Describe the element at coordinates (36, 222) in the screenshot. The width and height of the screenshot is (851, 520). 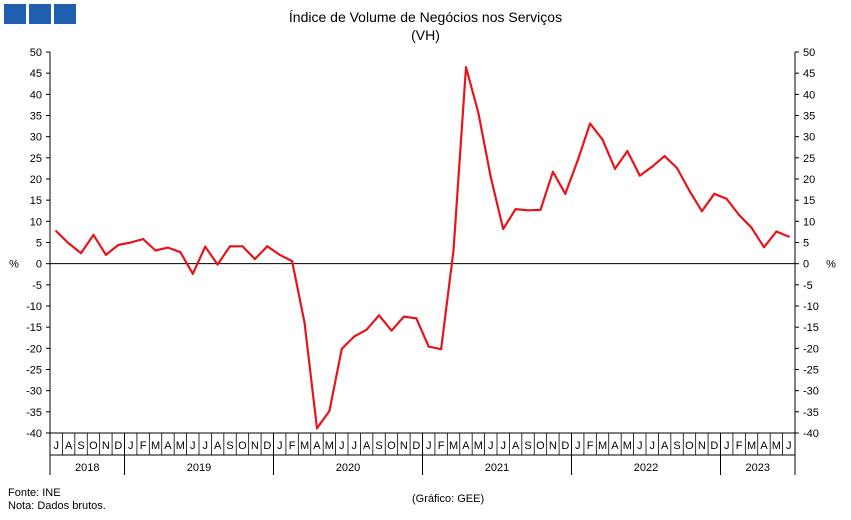
I see `y-tick-label-left: 10` at that location.